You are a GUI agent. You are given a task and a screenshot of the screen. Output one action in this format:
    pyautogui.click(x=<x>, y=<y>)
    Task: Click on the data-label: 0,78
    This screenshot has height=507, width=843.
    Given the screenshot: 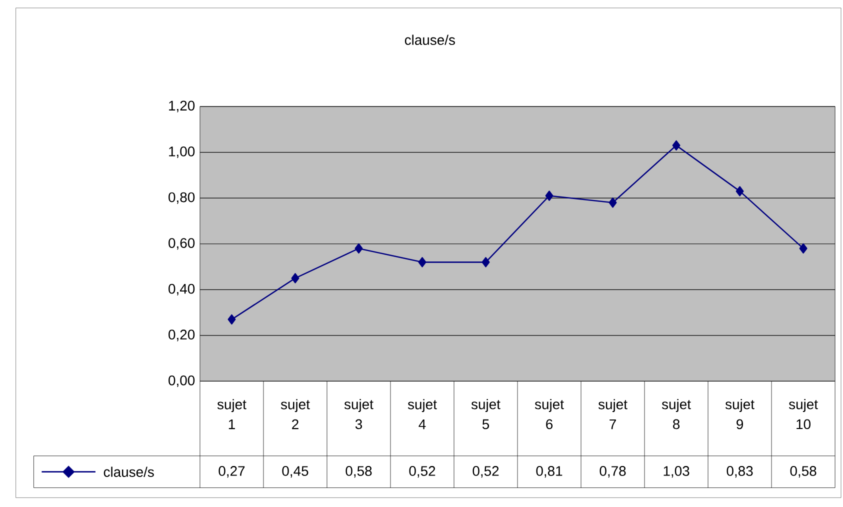 What is the action you would take?
    pyautogui.click(x=613, y=472)
    